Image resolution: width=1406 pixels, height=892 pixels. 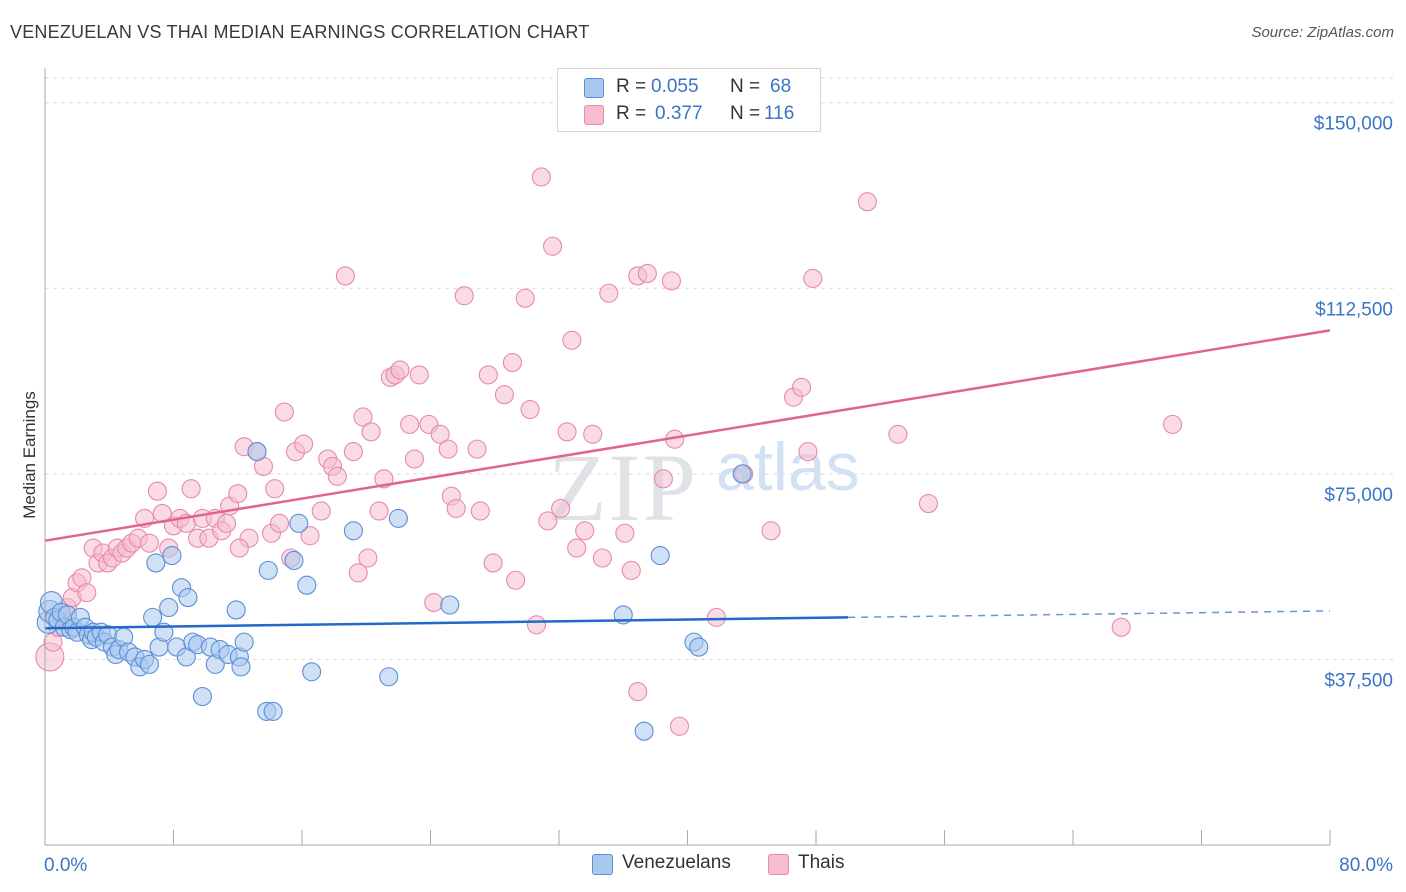 What do you see at coordinates (1354, 309) in the screenshot?
I see `y-tick-label: $112,500` at bounding box center [1354, 309].